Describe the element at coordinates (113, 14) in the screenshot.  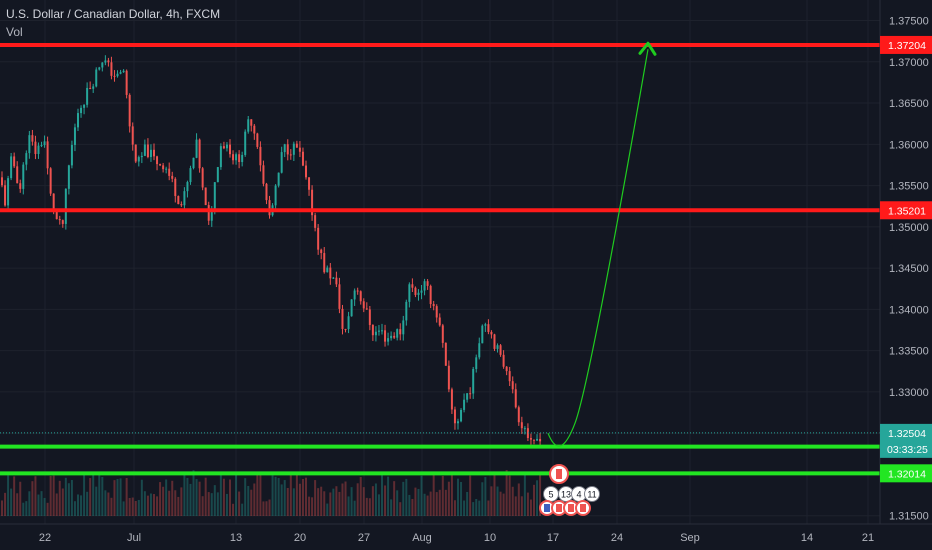
I see `chart-title: U.S. Dollar / Canadian Dollar, 4h, FXCM` at that location.